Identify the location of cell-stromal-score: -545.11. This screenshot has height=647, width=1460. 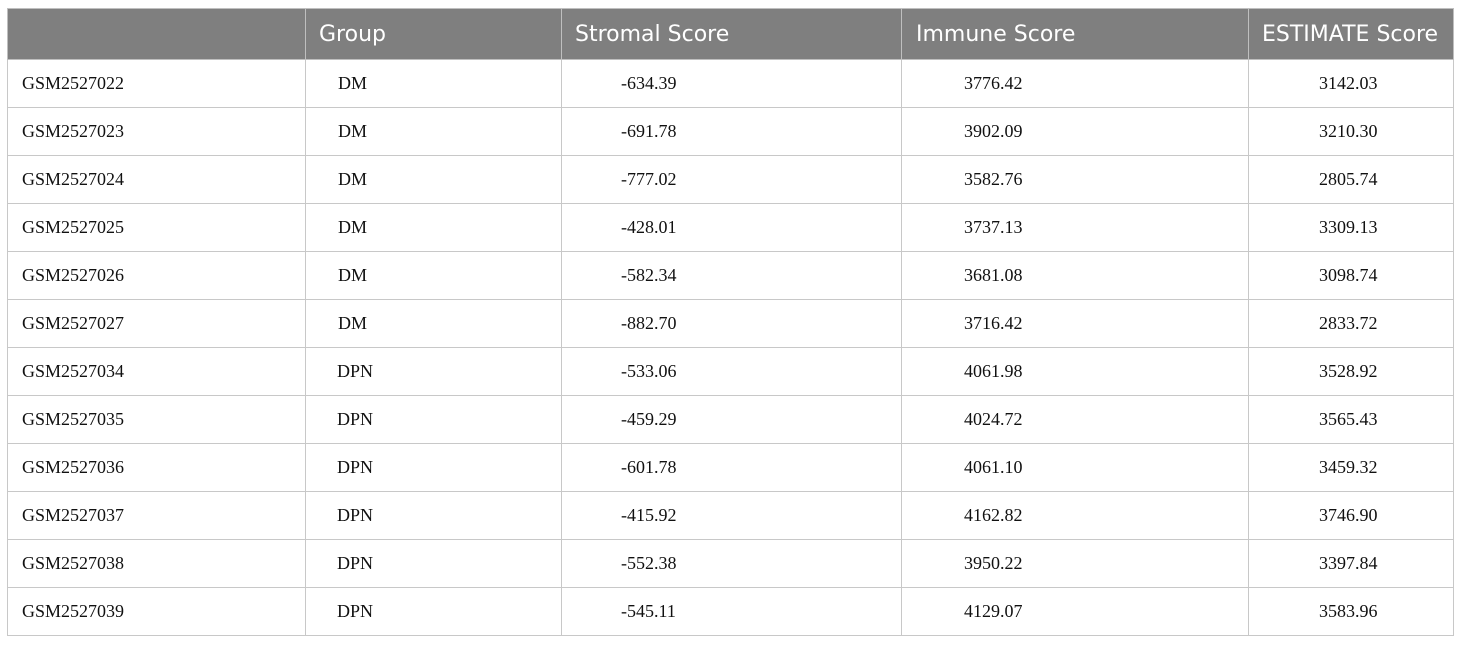
(731, 611).